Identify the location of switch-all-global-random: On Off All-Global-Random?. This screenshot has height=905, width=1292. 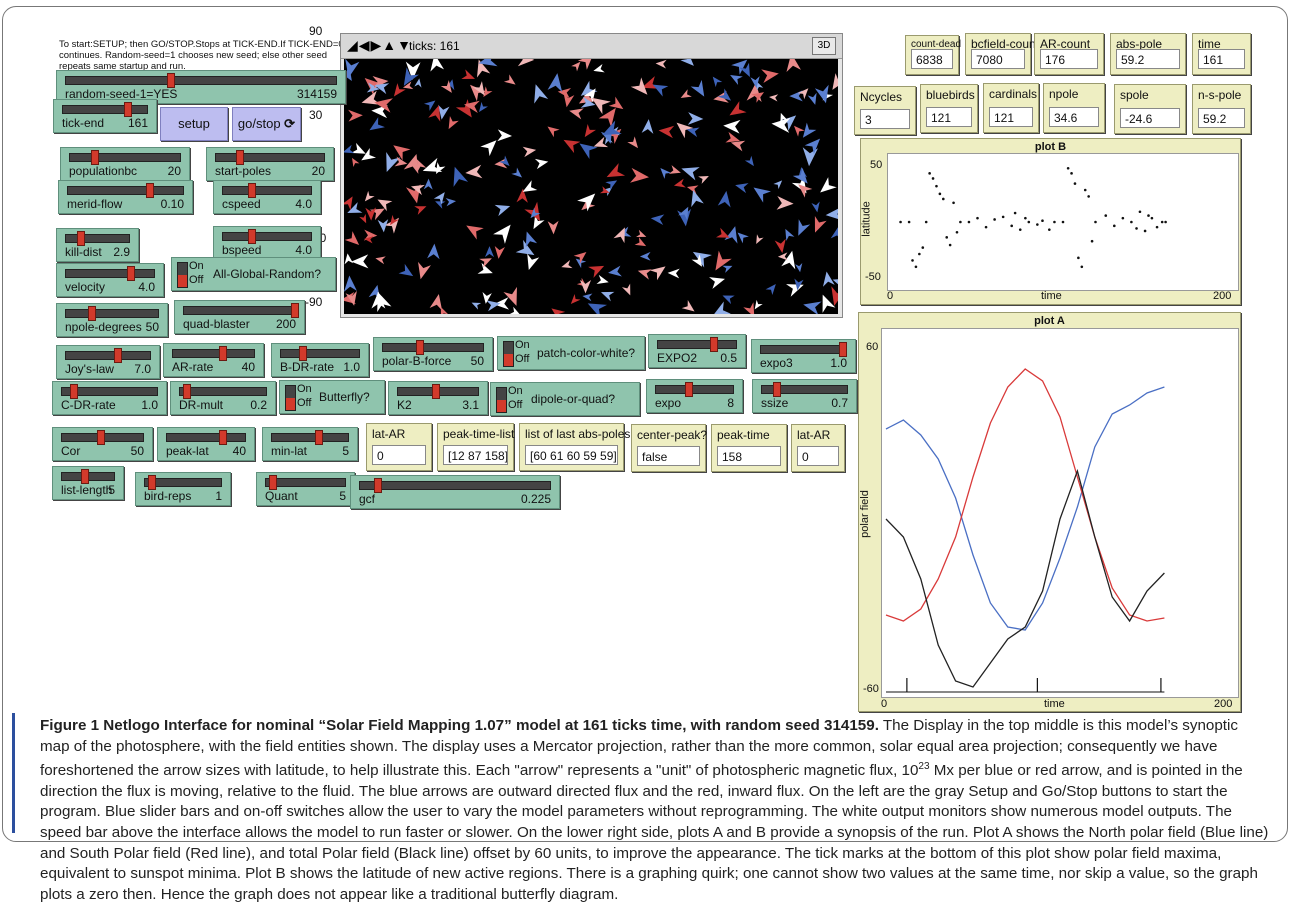
(253, 274).